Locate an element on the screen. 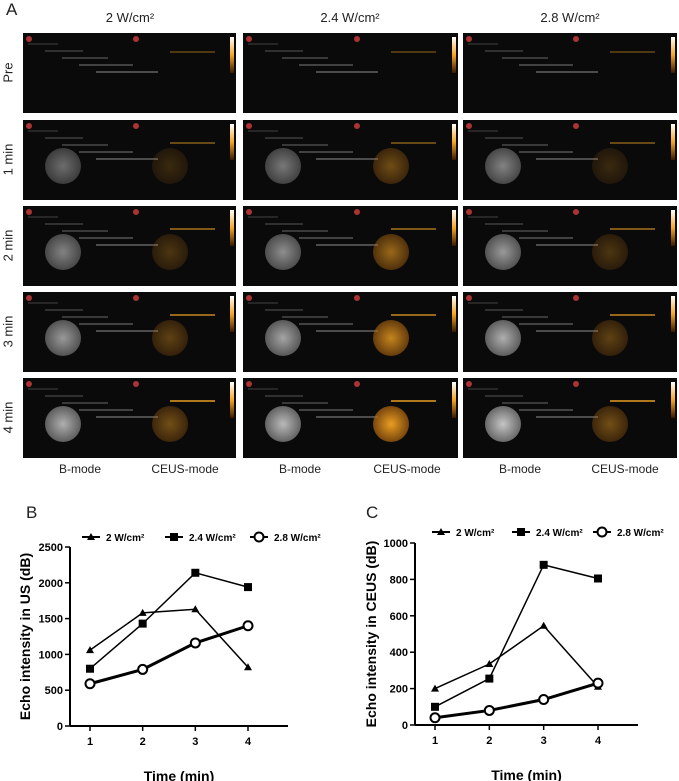 The height and width of the screenshot is (781, 679). panel-label: B is located at coordinates (31, 512).